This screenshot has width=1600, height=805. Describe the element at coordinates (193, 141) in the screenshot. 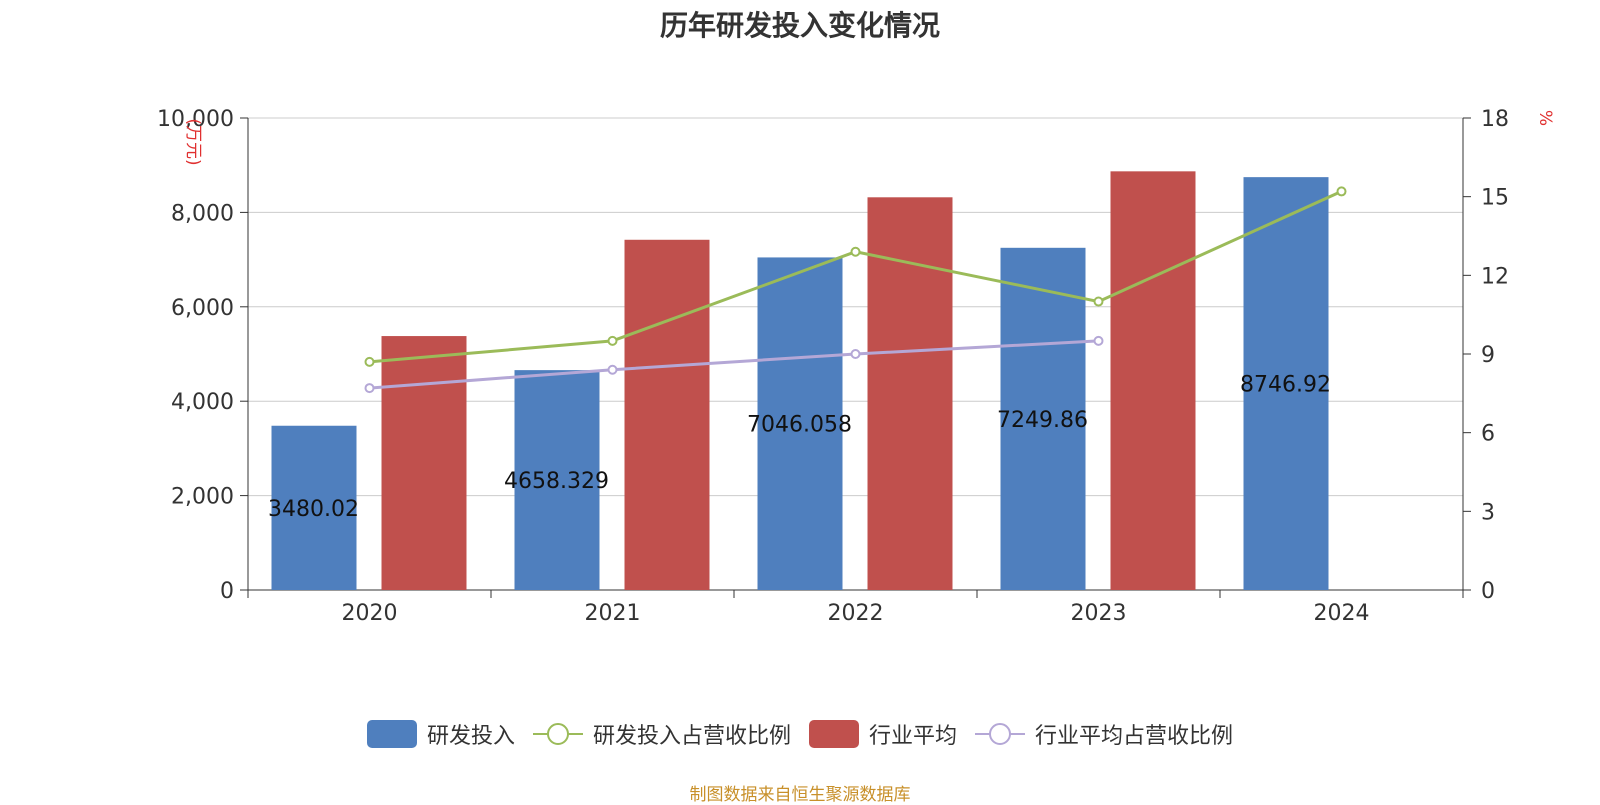

I see `y-left-unit-label: (万元)` at that location.